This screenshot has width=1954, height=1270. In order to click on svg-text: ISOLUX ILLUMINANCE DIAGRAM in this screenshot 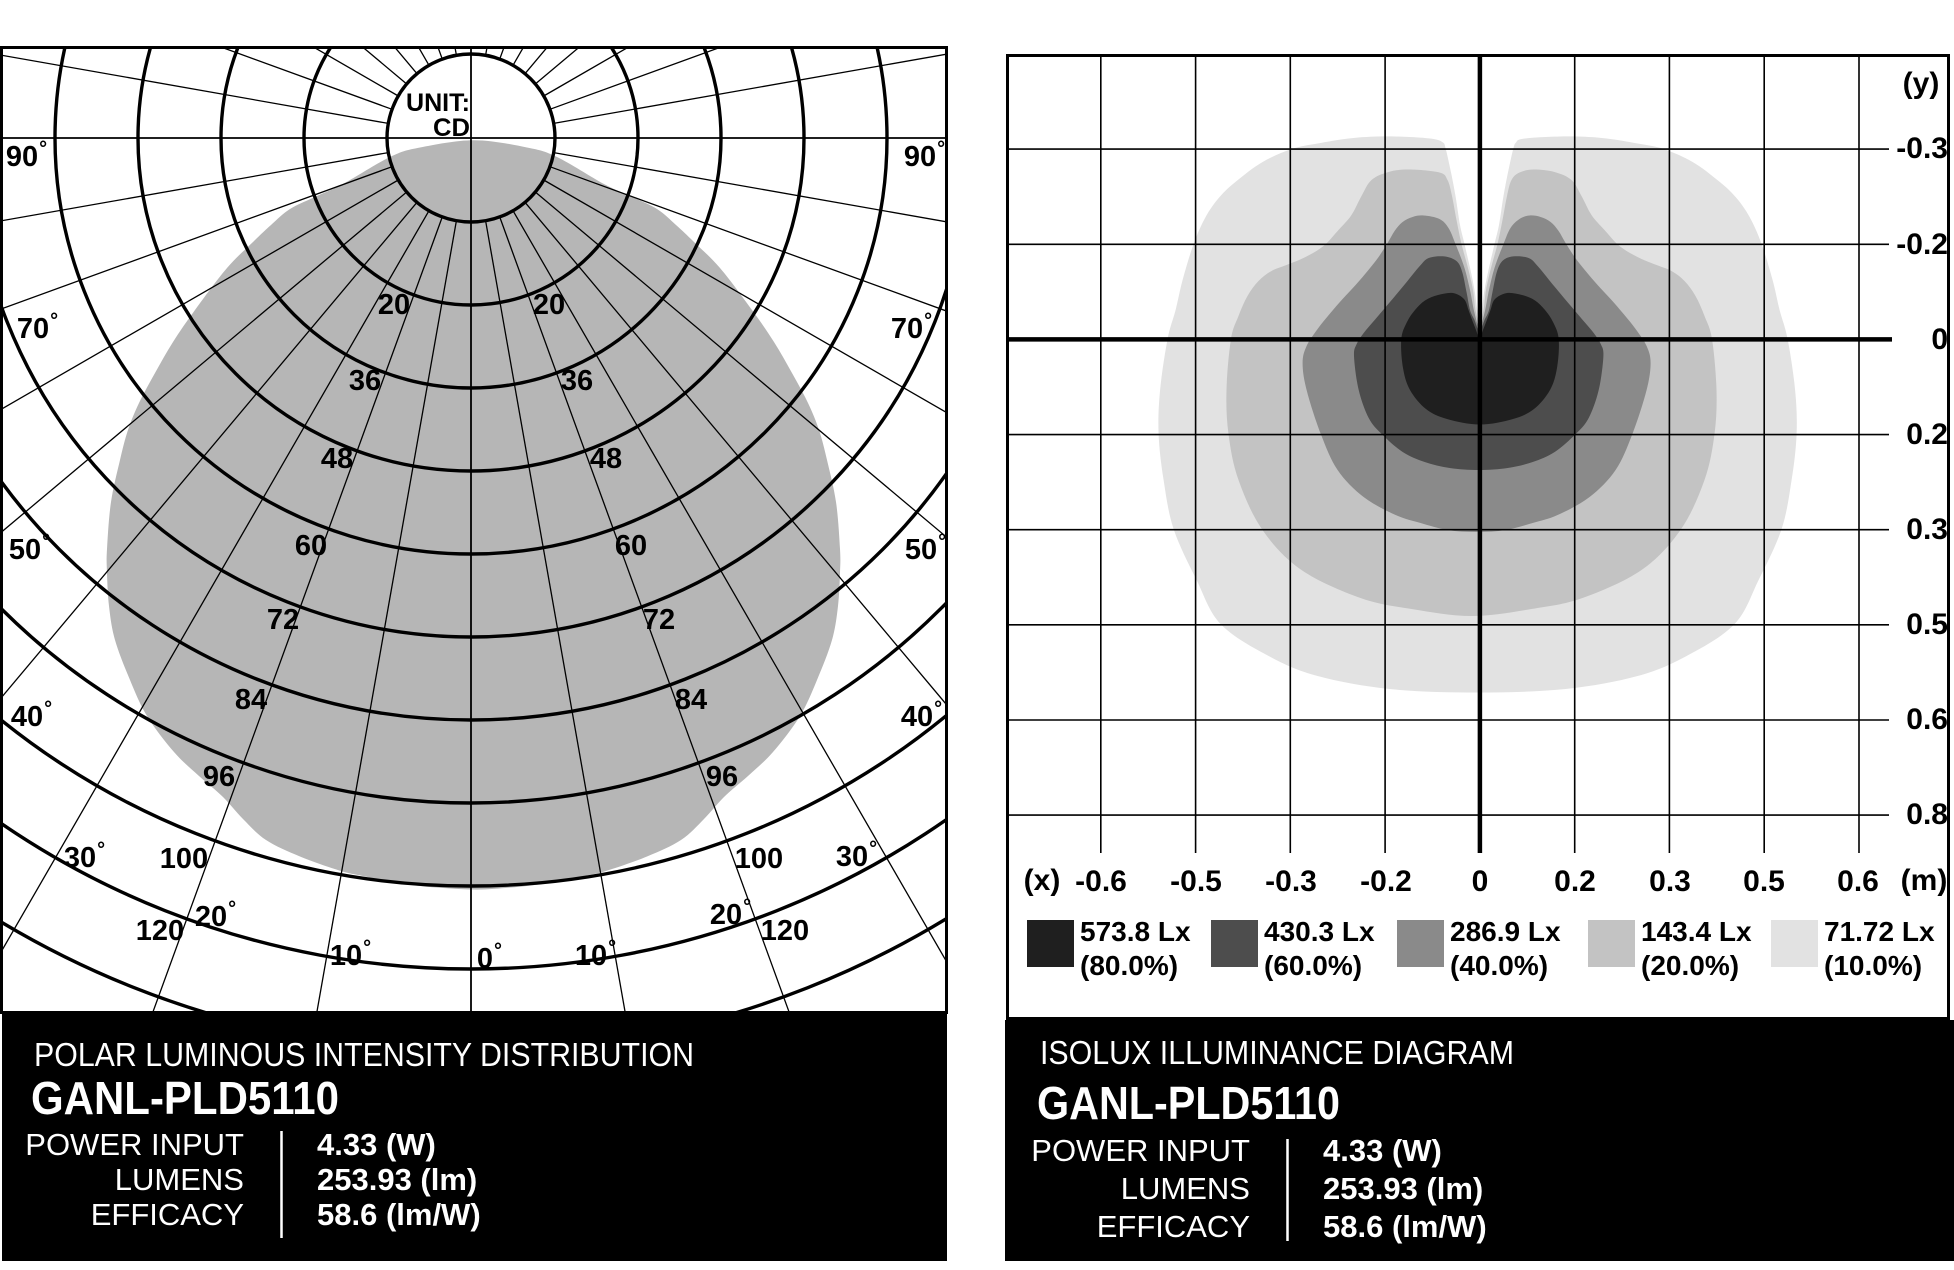, I will do `click(1277, 1052)`.